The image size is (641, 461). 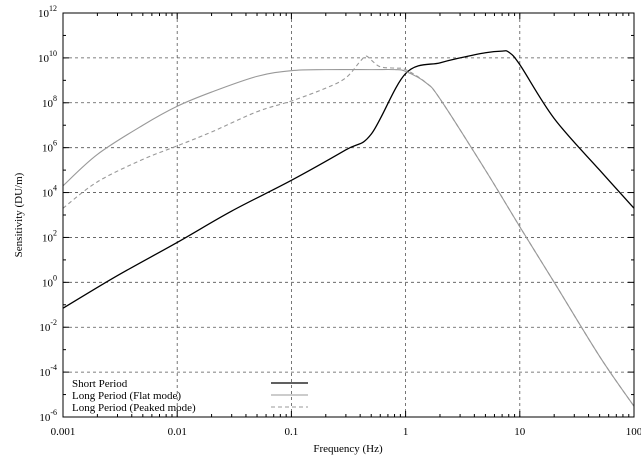 I want to click on legend-label-2: Long Period (Flat mode), so click(x=126, y=396).